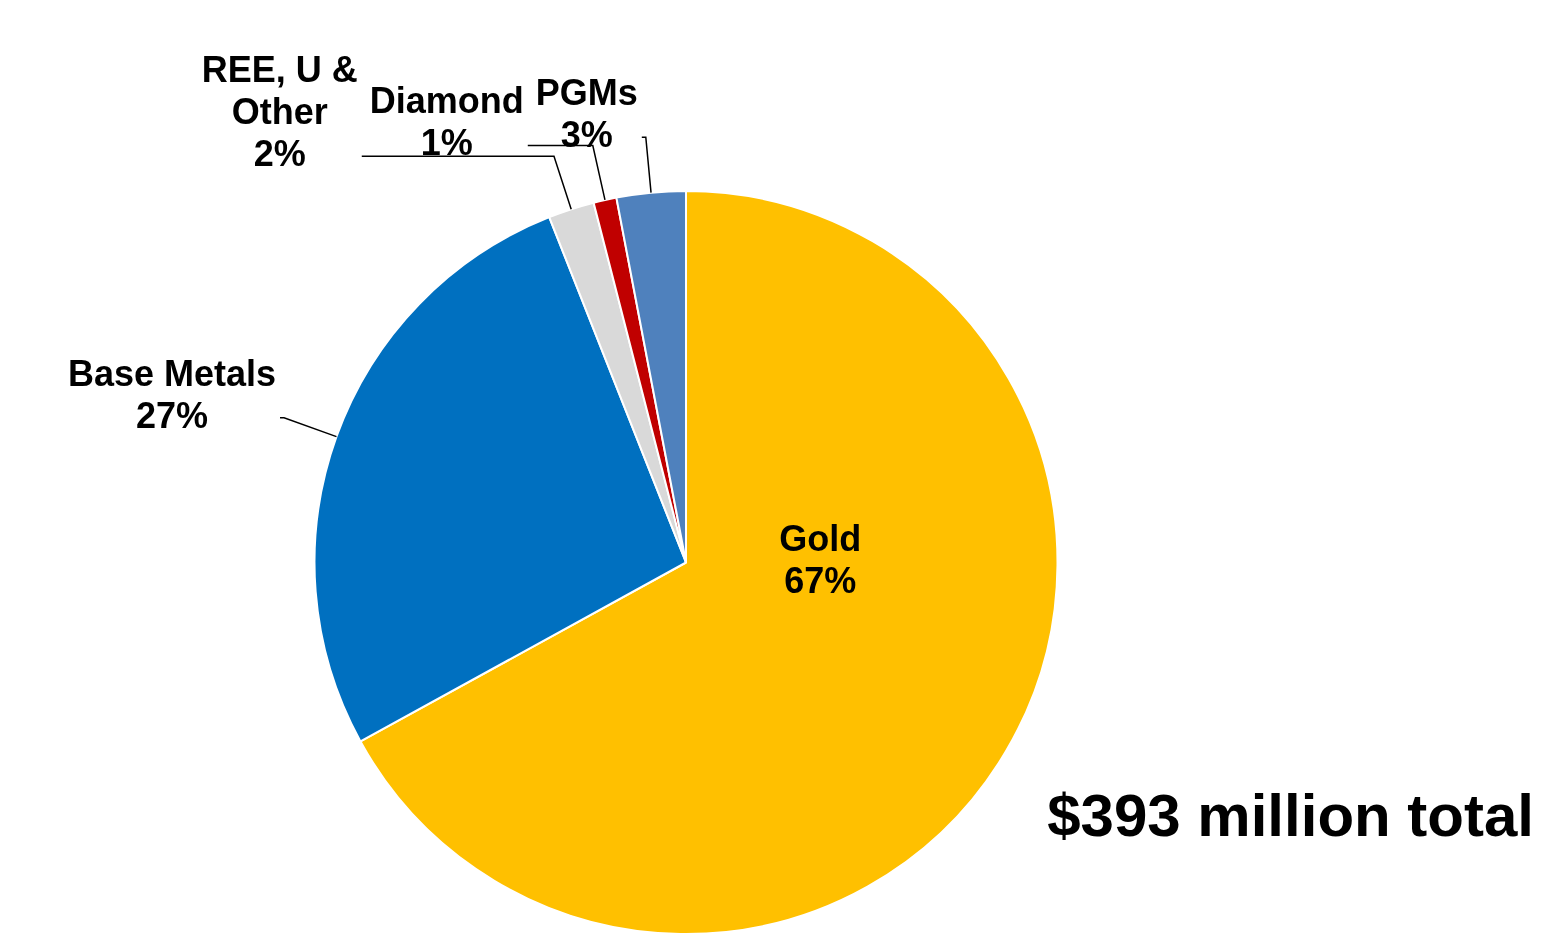 The height and width of the screenshot is (935, 1550). What do you see at coordinates (172, 373) in the screenshot?
I see `slice-label: Base Metals` at bounding box center [172, 373].